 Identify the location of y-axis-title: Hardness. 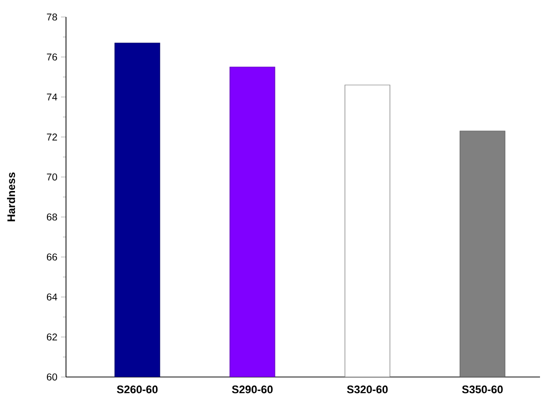
(11, 197).